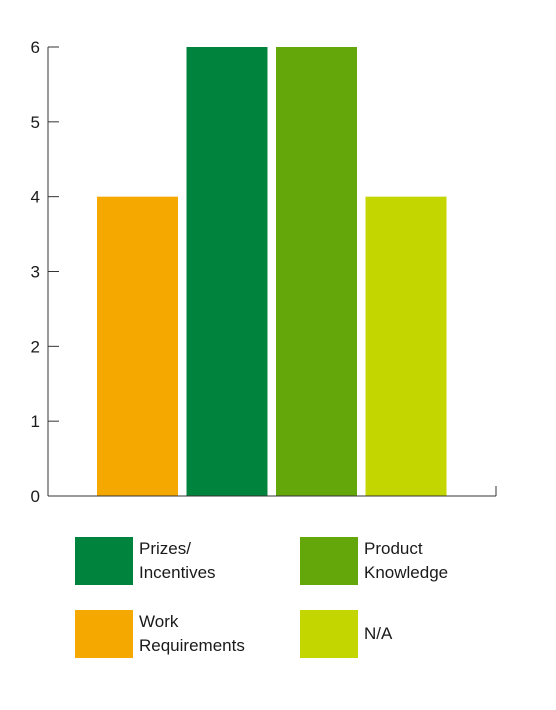 The height and width of the screenshot is (710, 556). Describe the element at coordinates (406, 560) in the screenshot. I see `legend-label: Product Knowledge` at that location.